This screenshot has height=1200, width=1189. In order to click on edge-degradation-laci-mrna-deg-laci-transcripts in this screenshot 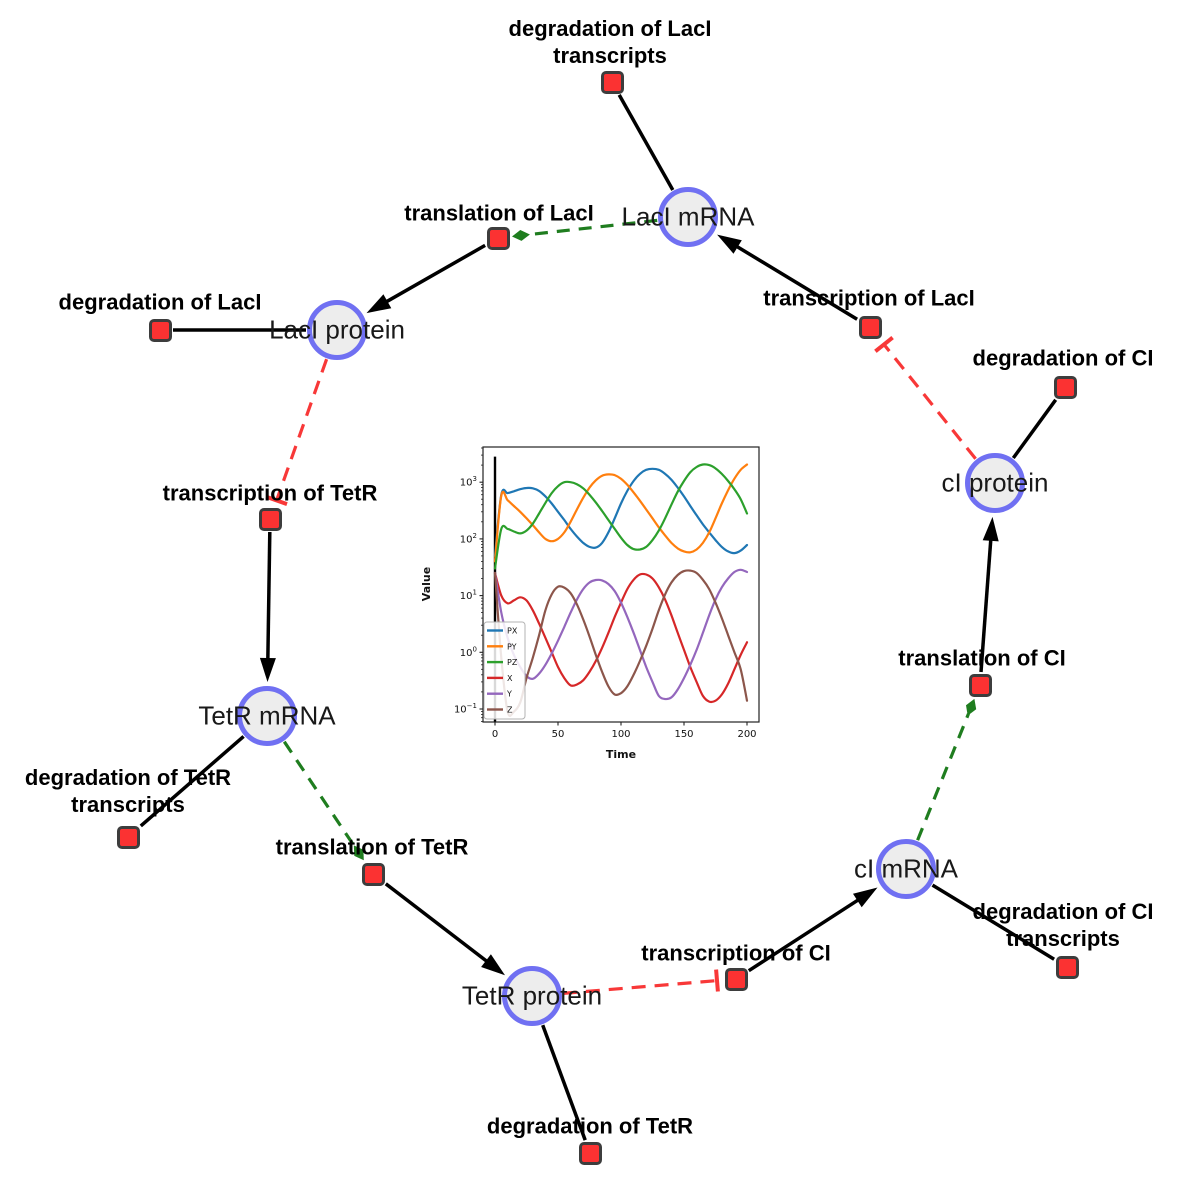, I will do `click(646, 142)`.